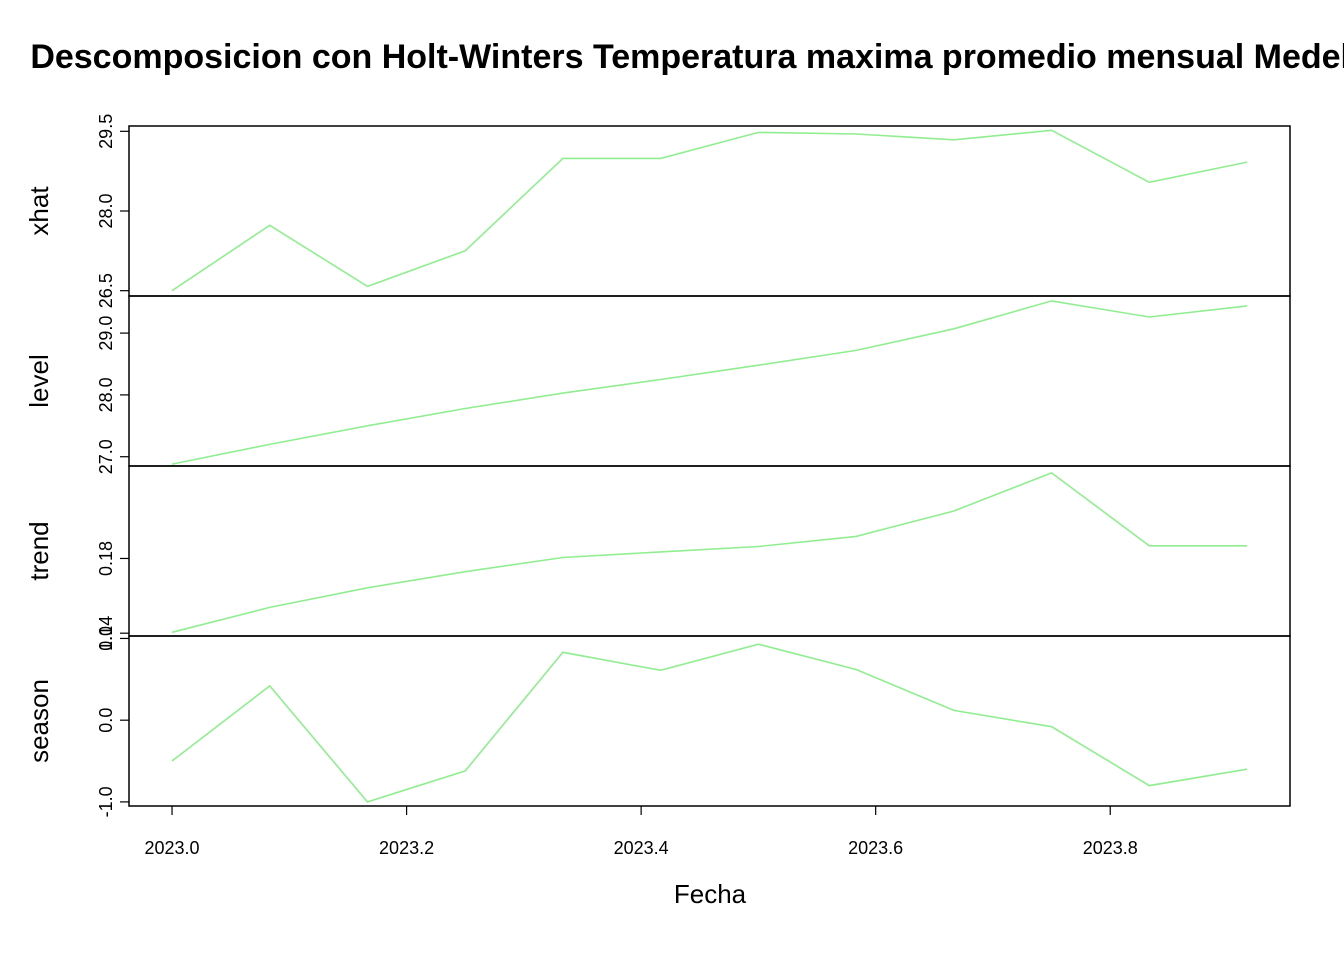 This screenshot has height=960, width=1344. I want to click on y-tick-label: 29.0, so click(106, 333).